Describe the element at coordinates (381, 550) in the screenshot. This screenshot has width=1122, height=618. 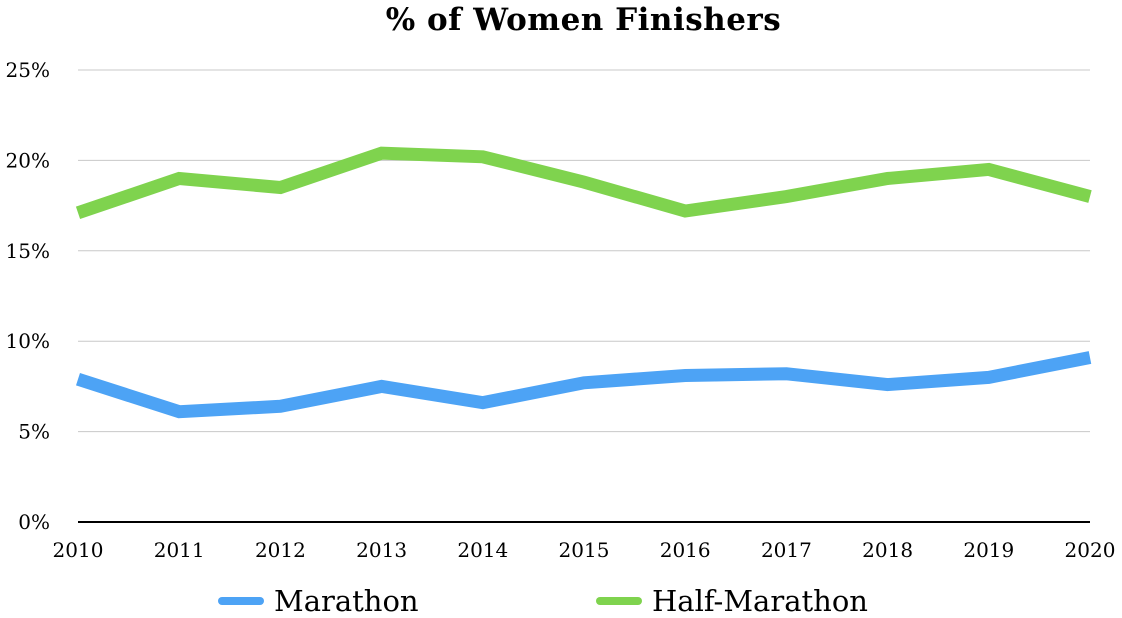
I see `x-tick-label: 2013` at that location.